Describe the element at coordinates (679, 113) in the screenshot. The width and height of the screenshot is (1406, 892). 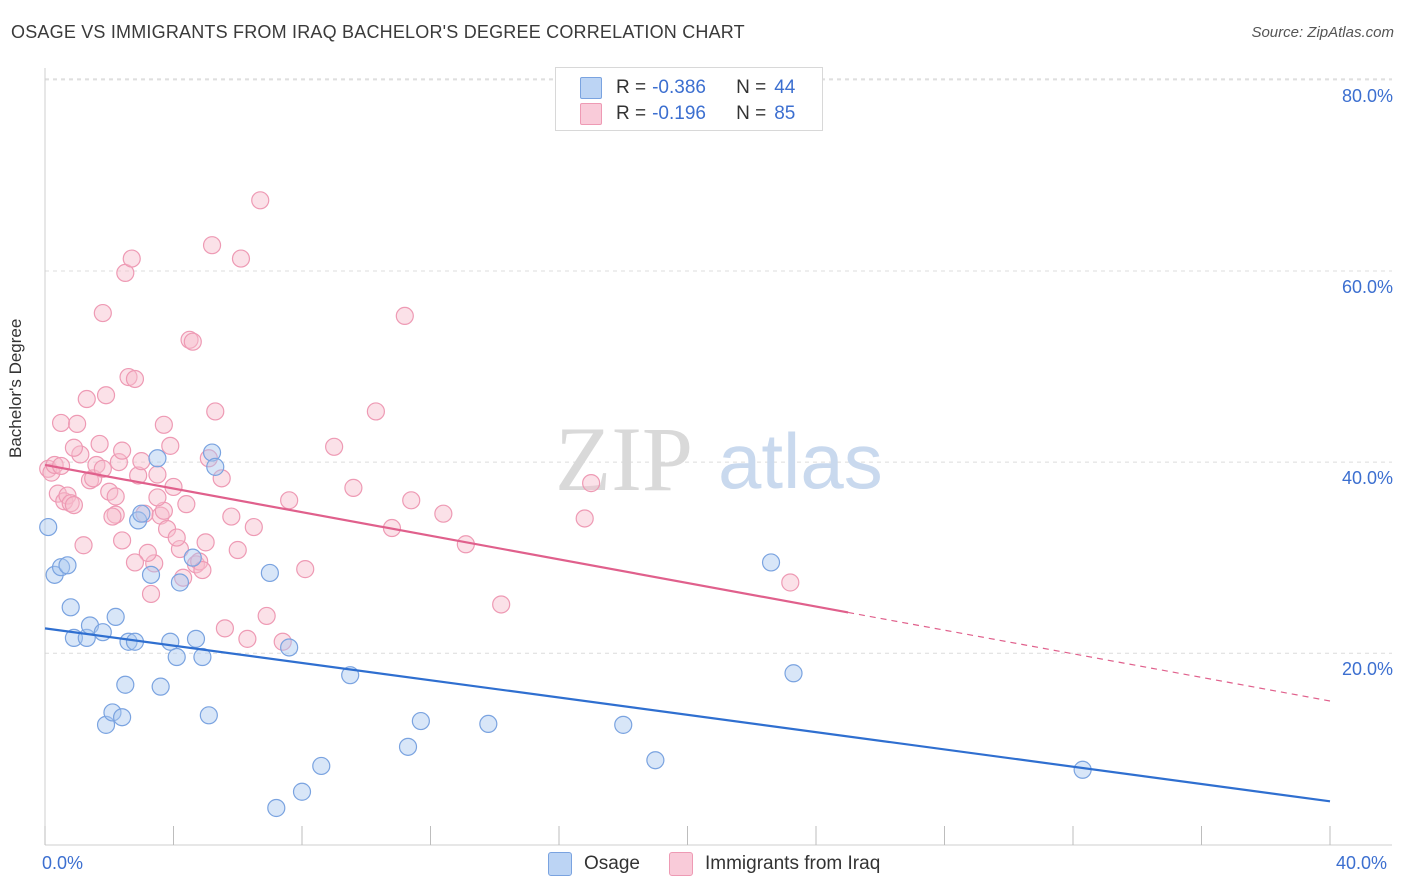
I see `r-value: -0.196` at that location.